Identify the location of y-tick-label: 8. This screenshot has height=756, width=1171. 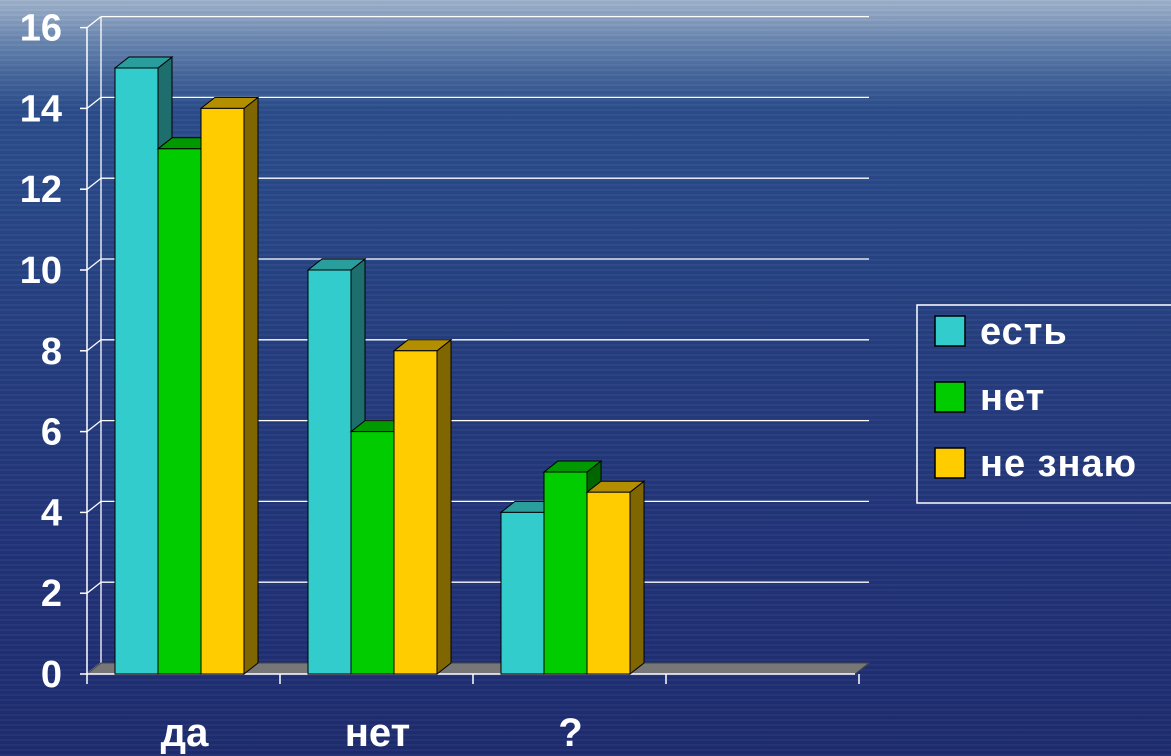
(51, 352).